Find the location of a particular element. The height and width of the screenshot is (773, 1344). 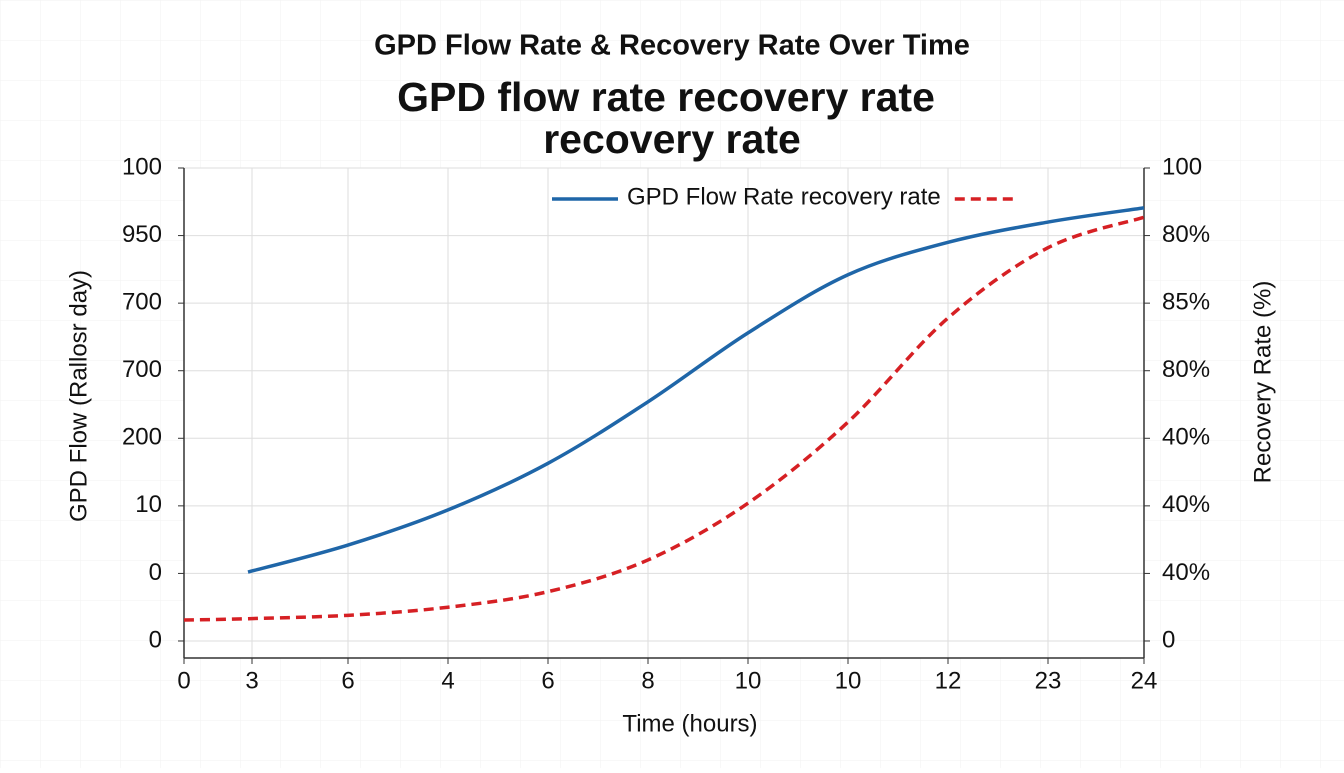

x-tick-label: 12 is located at coordinates (948, 680).